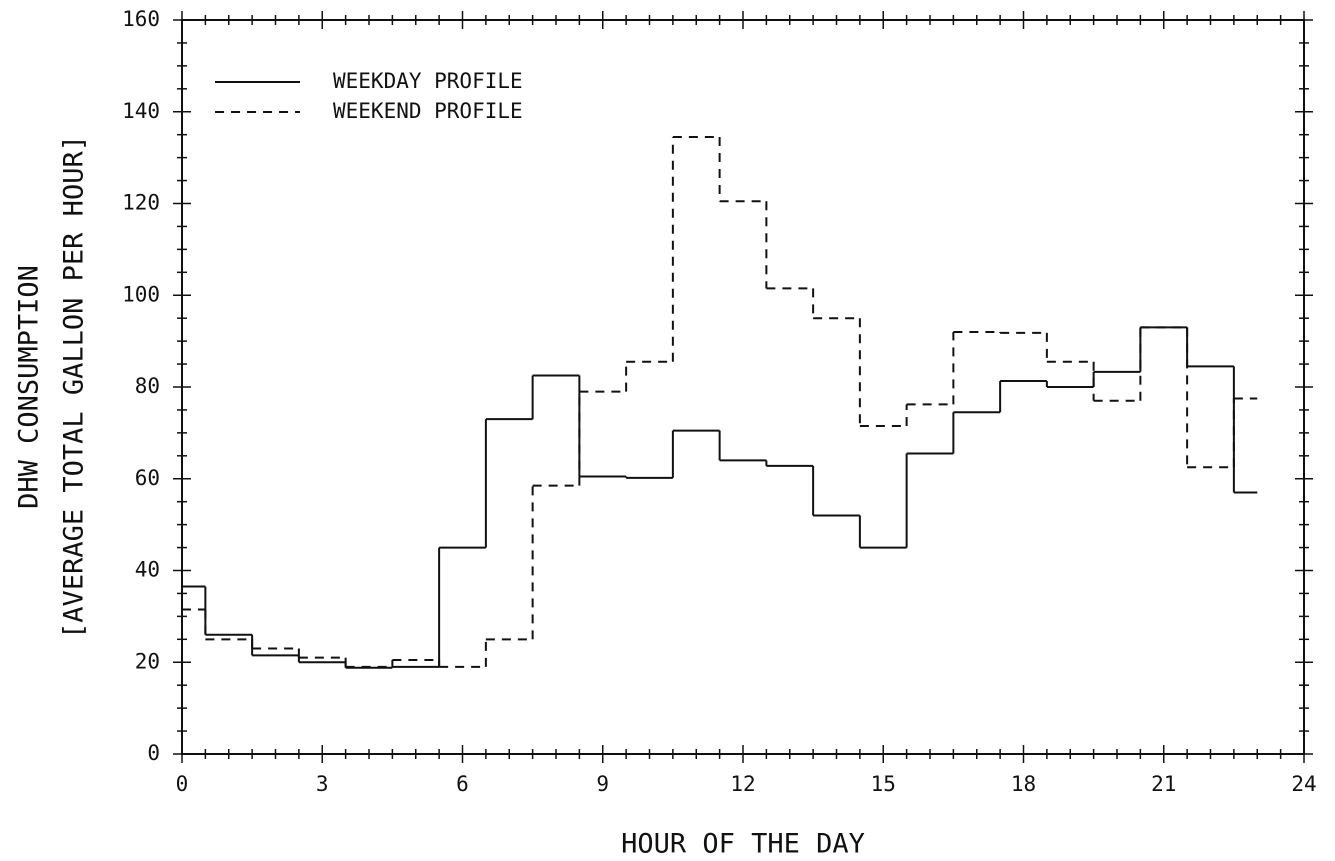  What do you see at coordinates (141, 294) in the screenshot?
I see `y-tick-label: 100` at bounding box center [141, 294].